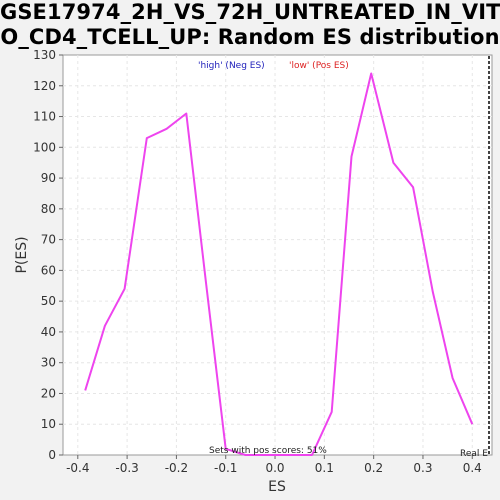 Image resolution: width=500 pixels, height=500 pixels. I want to click on y-axis-title: P(ES), so click(22, 254).